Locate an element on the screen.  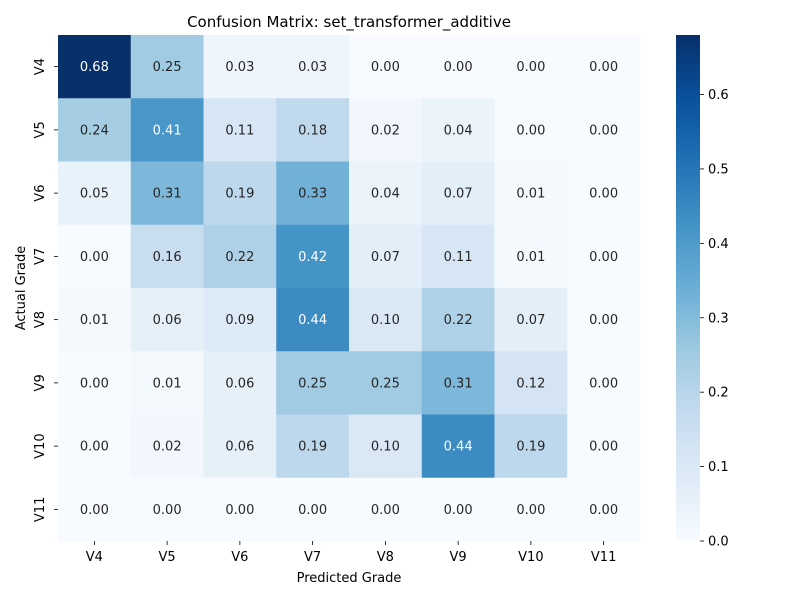
heatmap-cell-label: 0.11 is located at coordinates (458, 257).